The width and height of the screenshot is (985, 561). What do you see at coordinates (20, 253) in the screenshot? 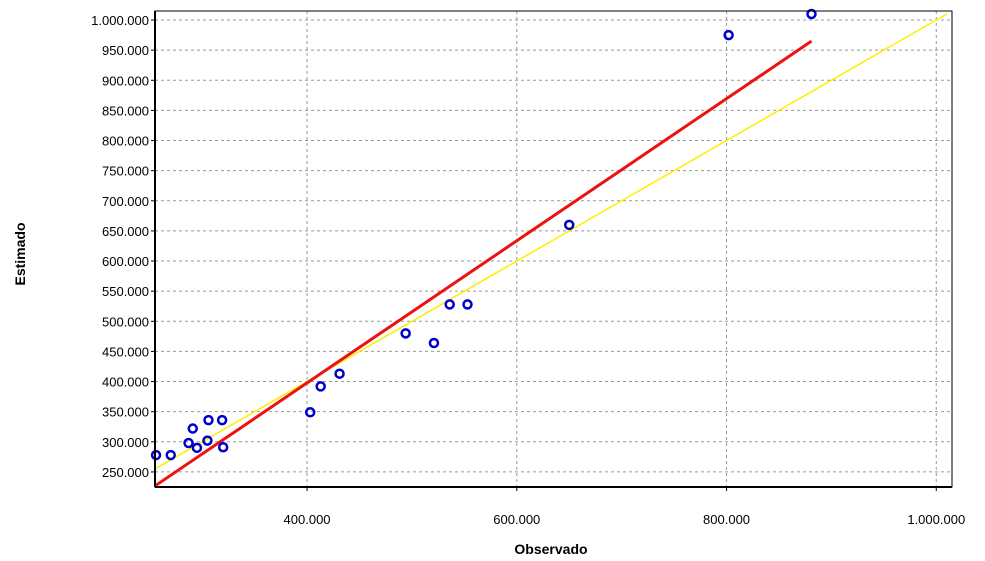
I see `y-axis-title: Estimado` at bounding box center [20, 253].